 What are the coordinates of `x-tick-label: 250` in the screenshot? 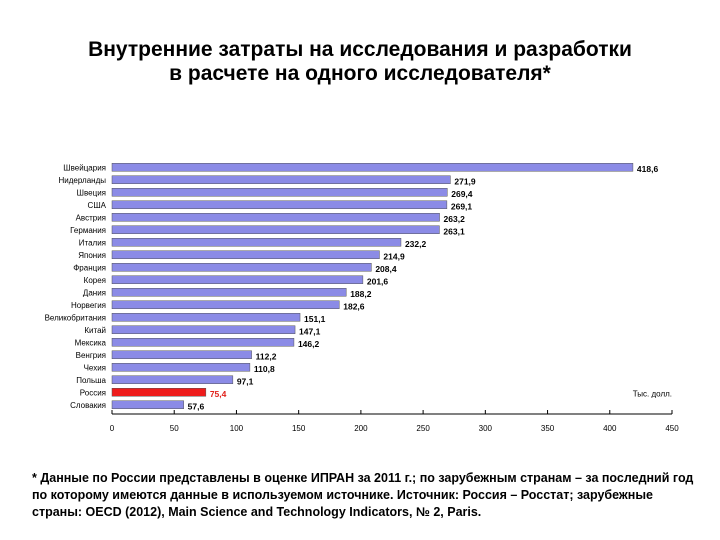 It's located at (423, 428).